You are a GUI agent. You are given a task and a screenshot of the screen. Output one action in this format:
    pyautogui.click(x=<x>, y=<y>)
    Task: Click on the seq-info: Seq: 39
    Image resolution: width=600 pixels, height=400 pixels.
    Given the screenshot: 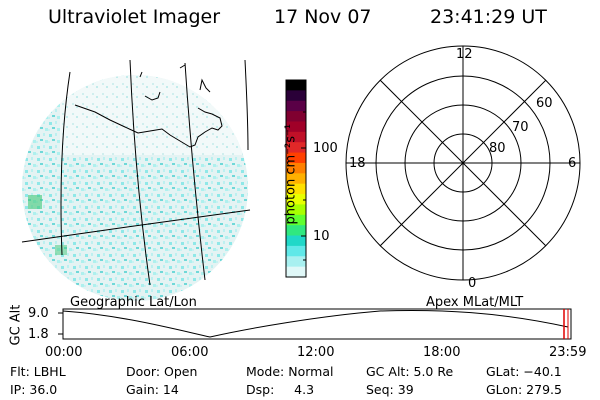 What is the action you would take?
    pyautogui.click(x=390, y=389)
    